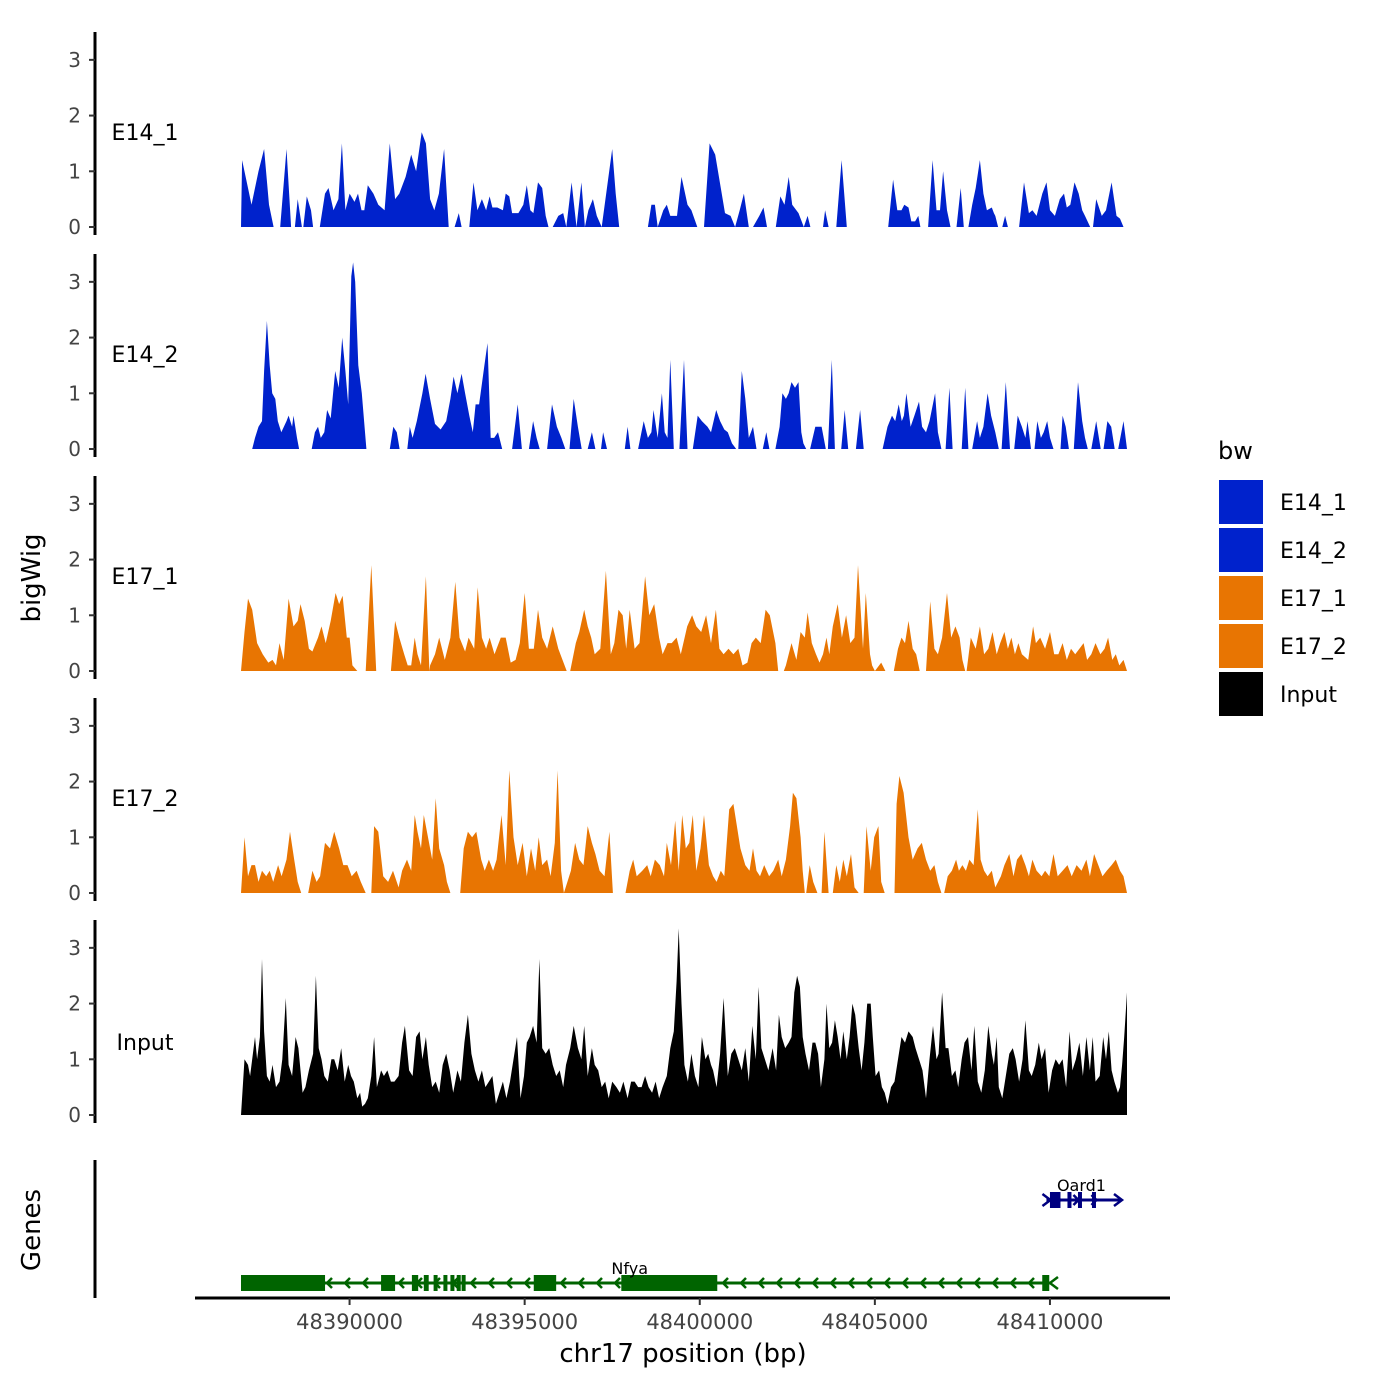 This screenshot has width=1400, height=1400. Describe the element at coordinates (629, 1268) in the screenshot. I see `gene-label: Nfya` at that location.